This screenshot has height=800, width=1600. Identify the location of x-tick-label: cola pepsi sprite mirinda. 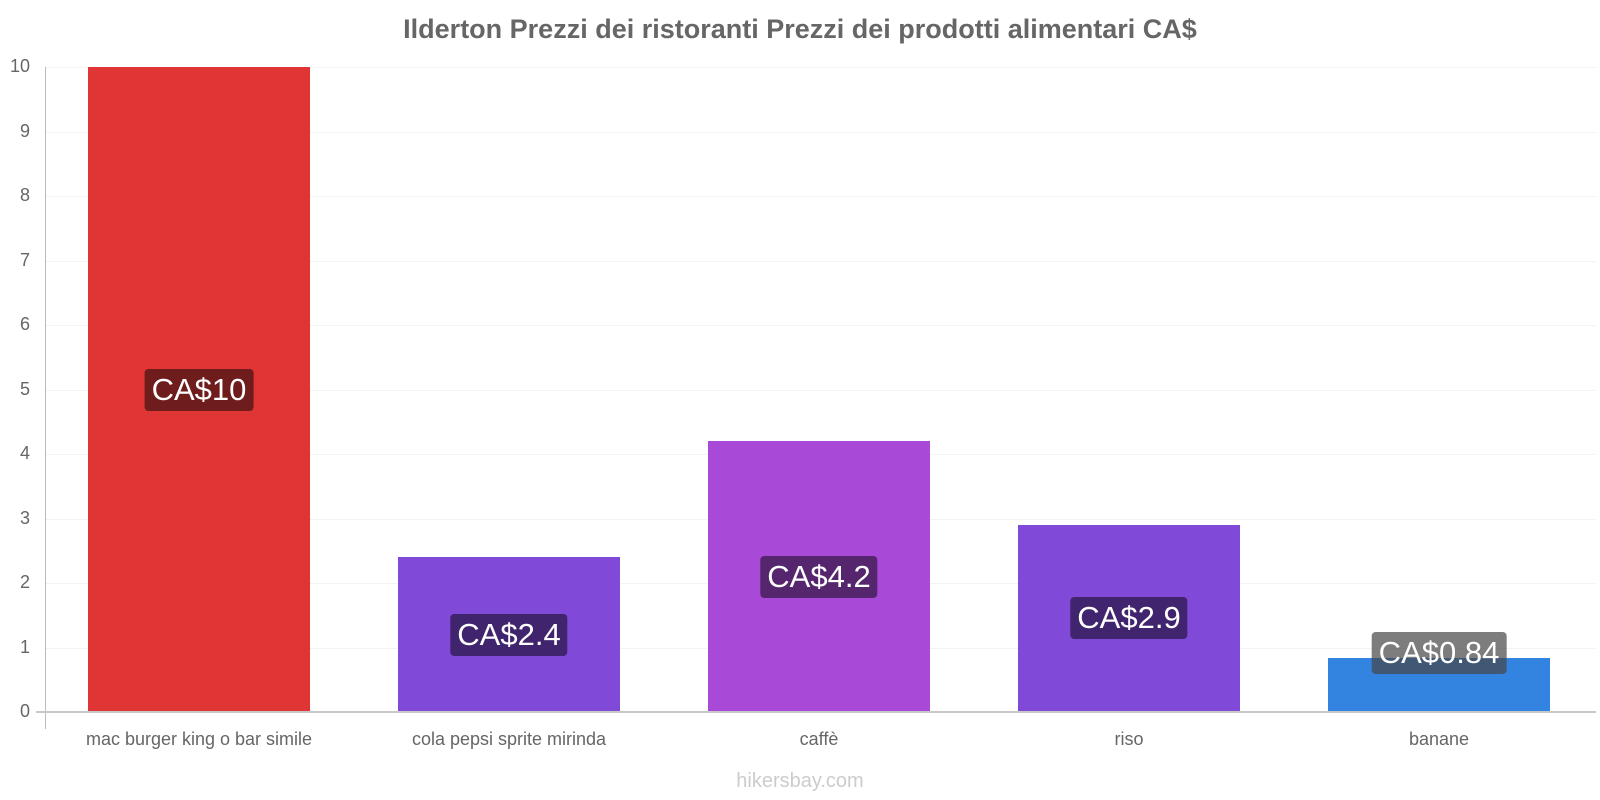
(509, 739).